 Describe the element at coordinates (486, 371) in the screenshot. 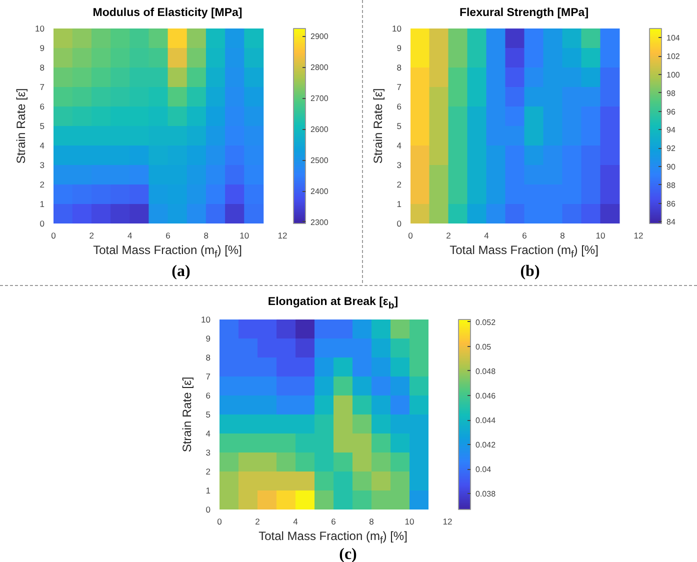

I see `color-bar-label: 0.048` at that location.